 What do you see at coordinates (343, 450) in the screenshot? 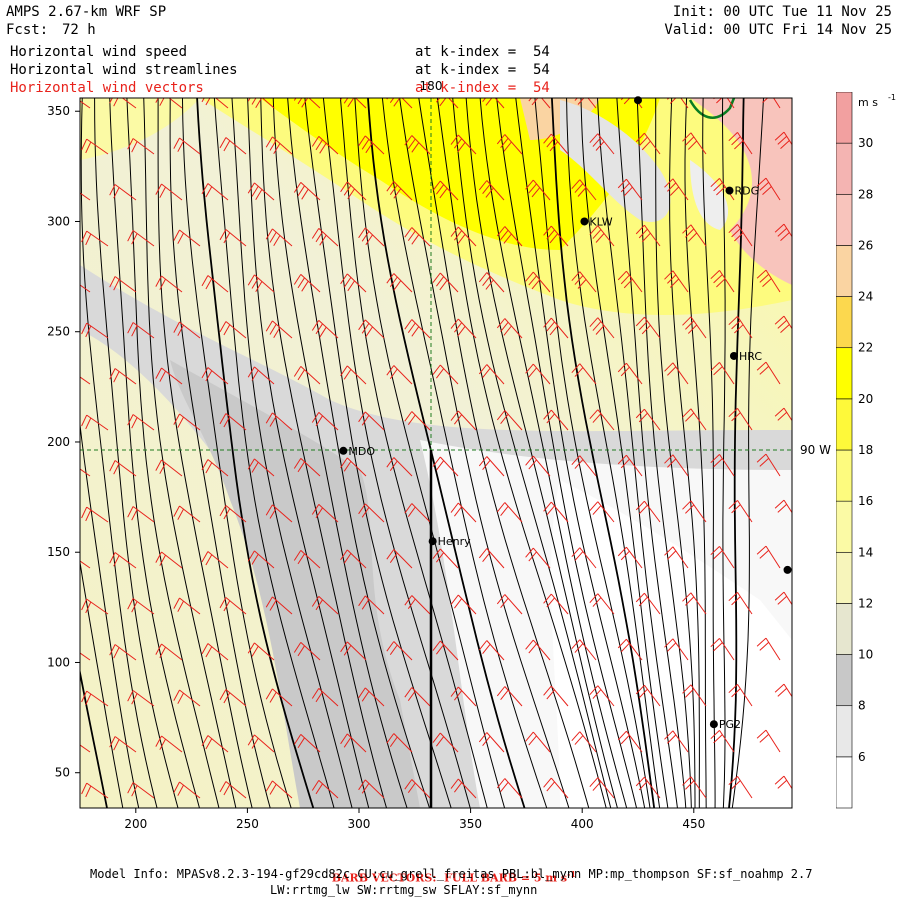
I see `station-mdo` at bounding box center [343, 450].